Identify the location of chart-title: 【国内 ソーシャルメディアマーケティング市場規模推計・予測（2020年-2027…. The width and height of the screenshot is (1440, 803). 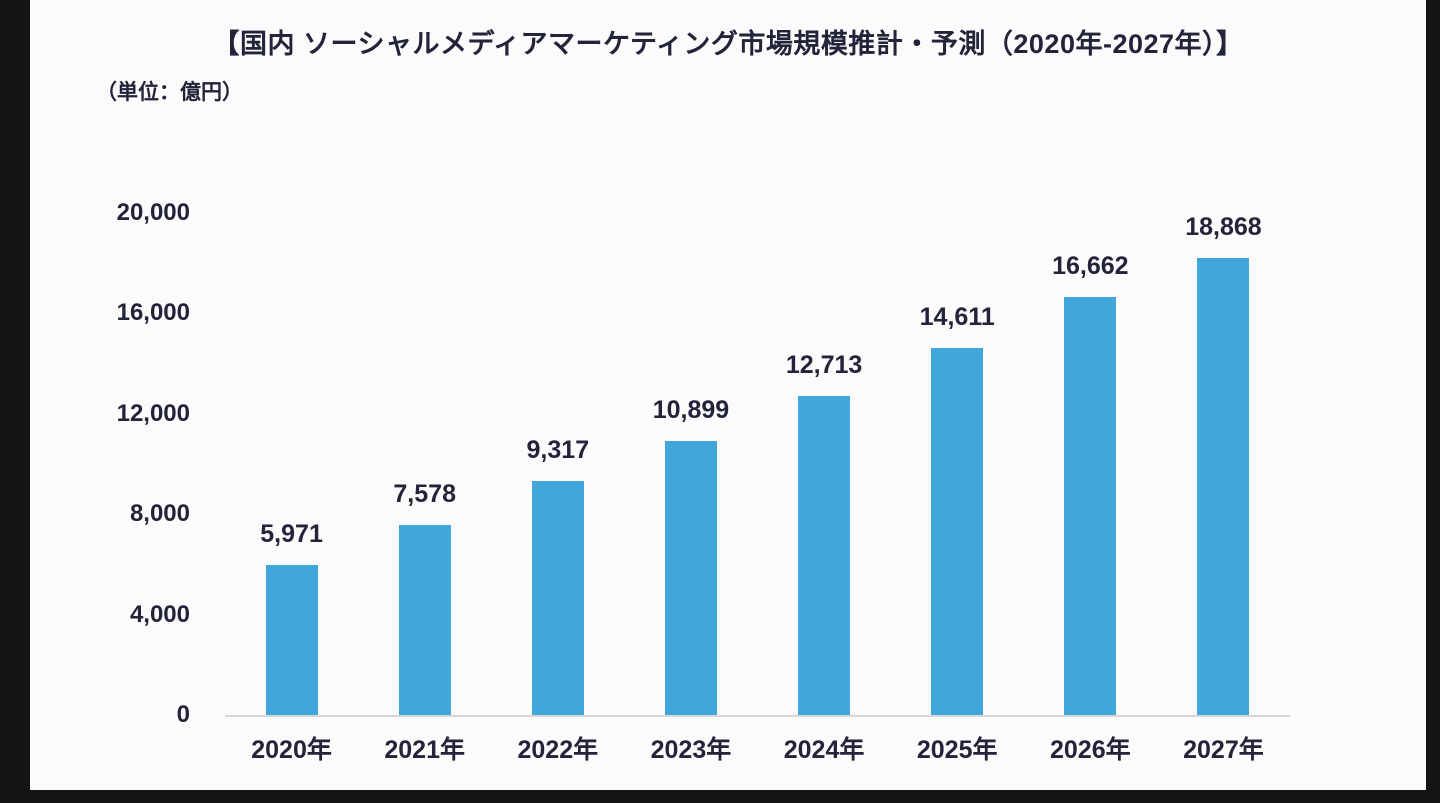
(728, 44).